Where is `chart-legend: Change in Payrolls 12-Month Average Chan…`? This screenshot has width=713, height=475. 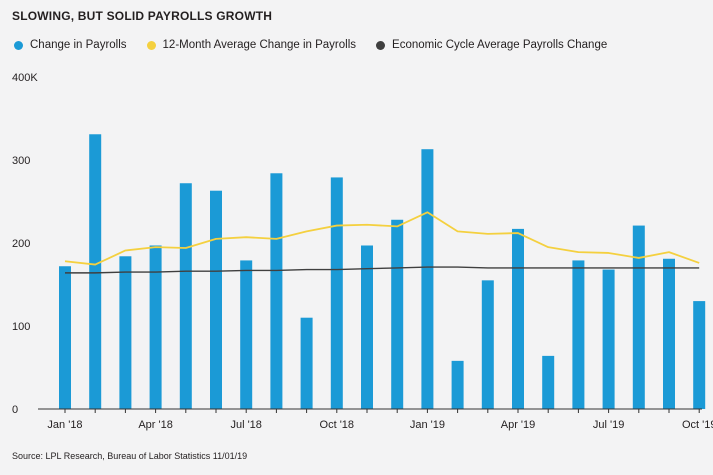 chart-legend: Change in Payrolls 12-Month Average Chan… is located at coordinates (320, 45).